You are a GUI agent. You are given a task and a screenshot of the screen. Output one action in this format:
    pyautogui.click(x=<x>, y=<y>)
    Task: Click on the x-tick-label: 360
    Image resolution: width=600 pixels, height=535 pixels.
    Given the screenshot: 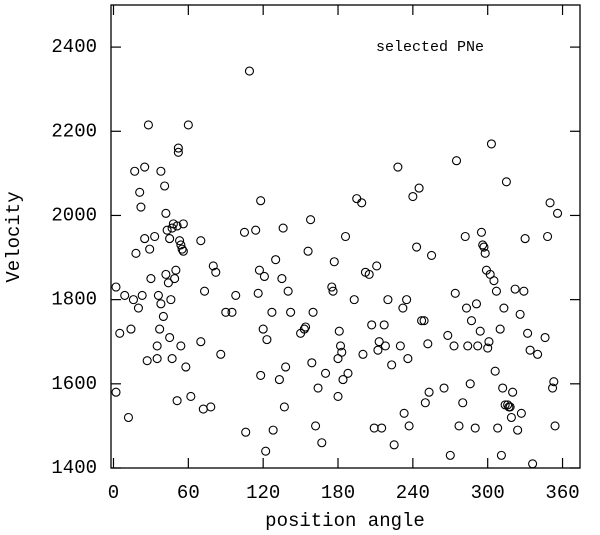 What is the action you would take?
    pyautogui.click(x=562, y=493)
    